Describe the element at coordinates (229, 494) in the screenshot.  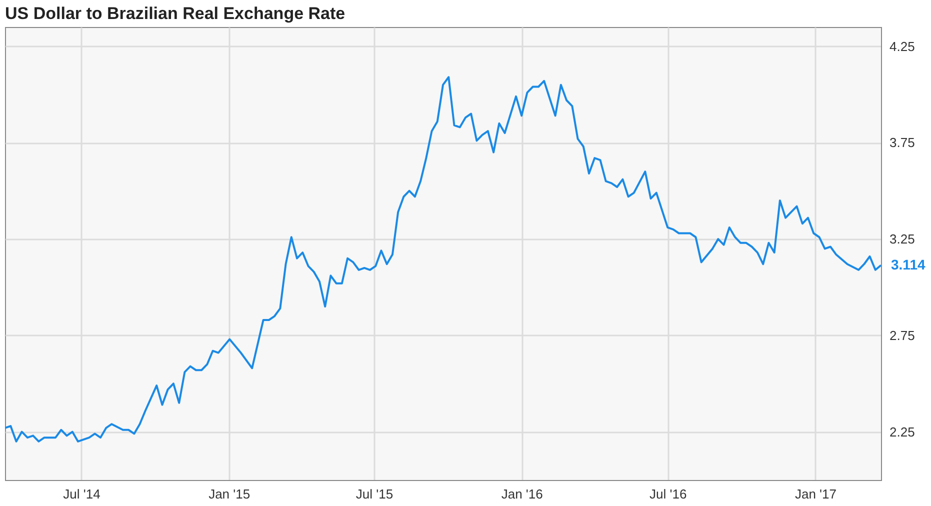
I see `x-tick-label: Jan '15` at that location.